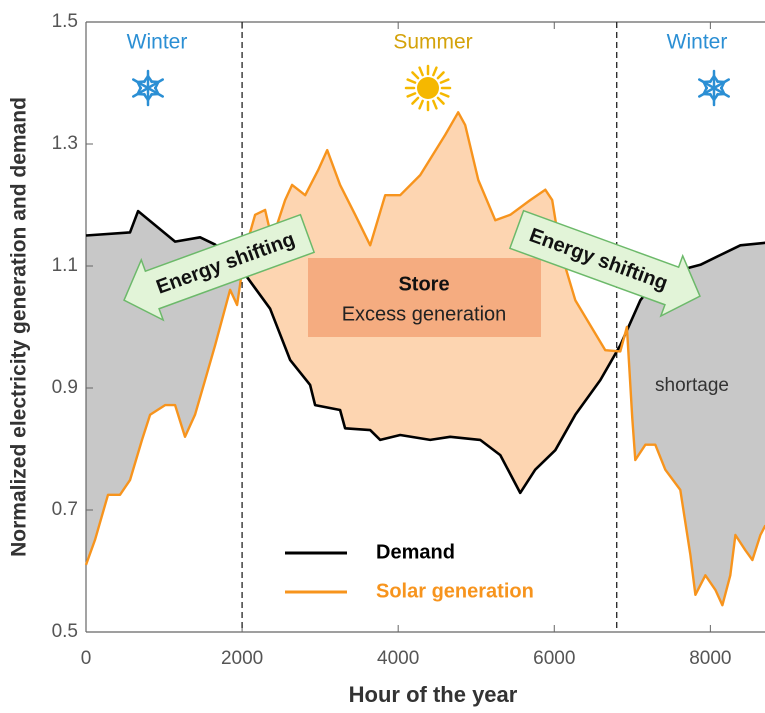 The width and height of the screenshot is (765, 713). What do you see at coordinates (424, 314) in the screenshot?
I see `annotation: Excess generation` at bounding box center [424, 314].